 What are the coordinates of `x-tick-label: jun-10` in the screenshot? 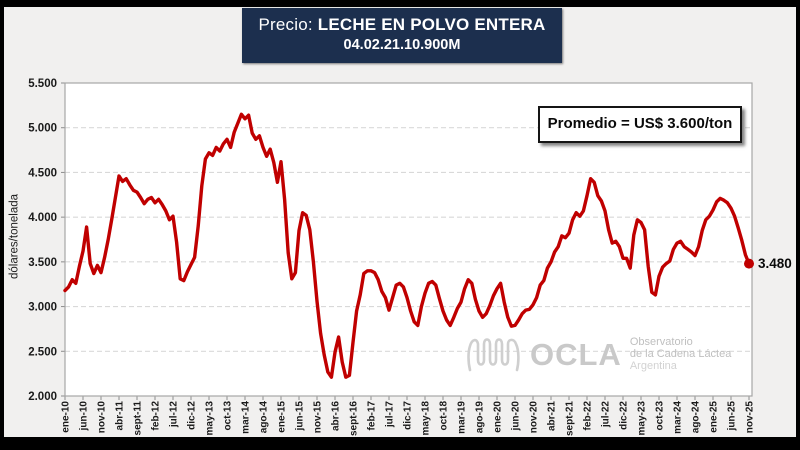 It's located at (84, 416).